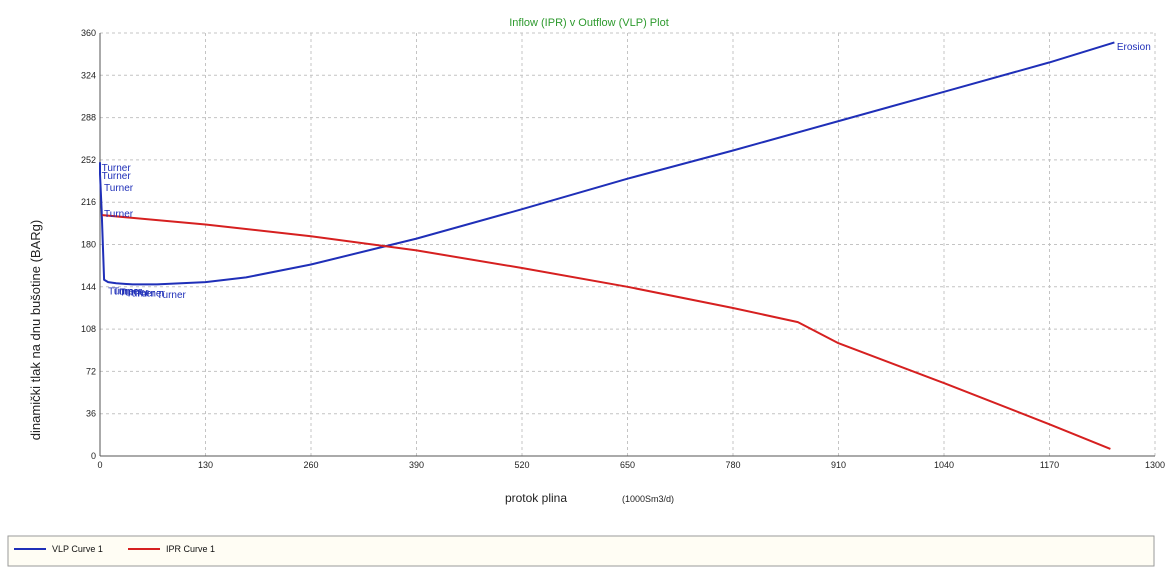  Describe the element at coordinates (190, 549) in the screenshot. I see `legend-label-ipr: IPR Curve 1` at that location.